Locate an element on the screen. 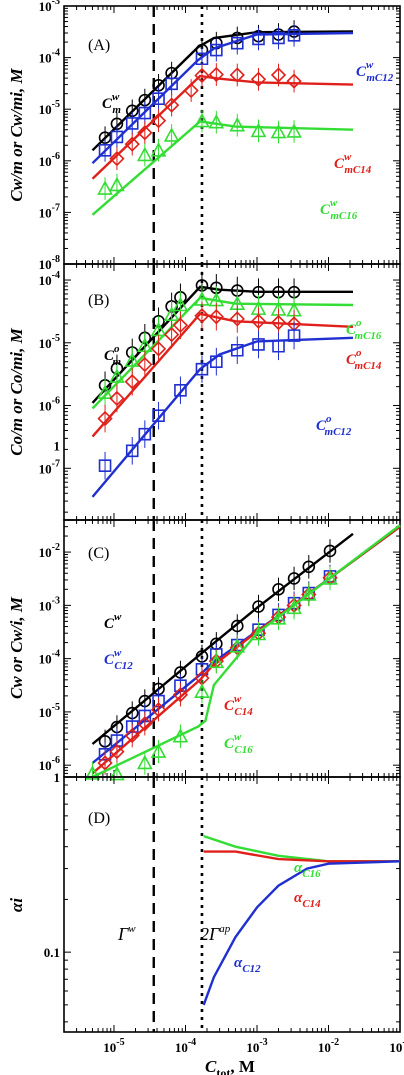 Image resolution: width=404 pixels, height=1075 pixels. y-axis-title: Cw or Cw/i, M is located at coordinates (16, 647).